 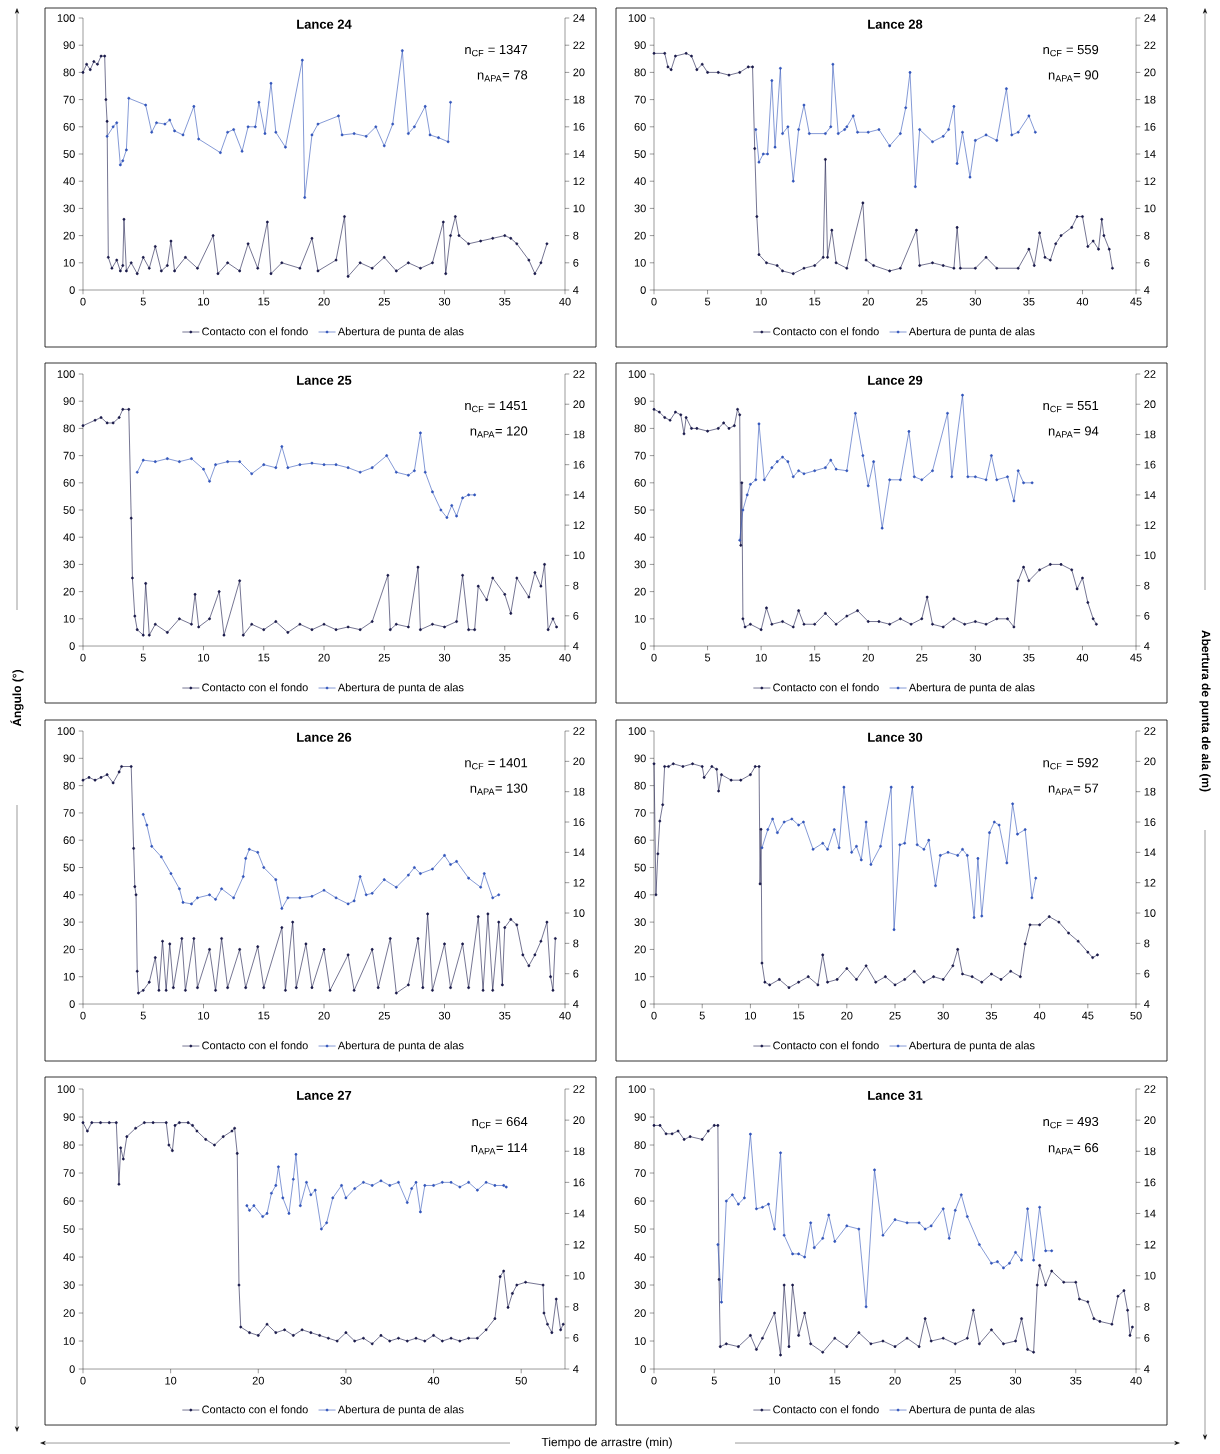 What do you see at coordinates (895, 1015) in the screenshot?
I see `x-tick-label: 25` at bounding box center [895, 1015].